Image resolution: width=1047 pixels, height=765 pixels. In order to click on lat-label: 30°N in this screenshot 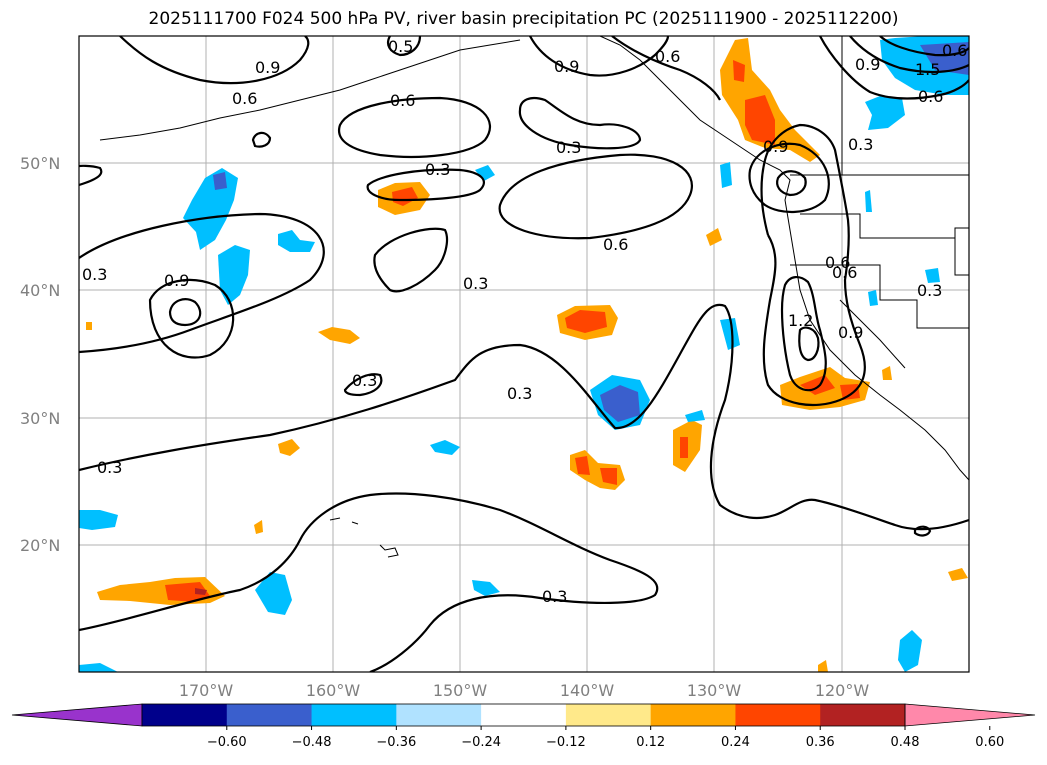, I will do `click(40, 418)`.